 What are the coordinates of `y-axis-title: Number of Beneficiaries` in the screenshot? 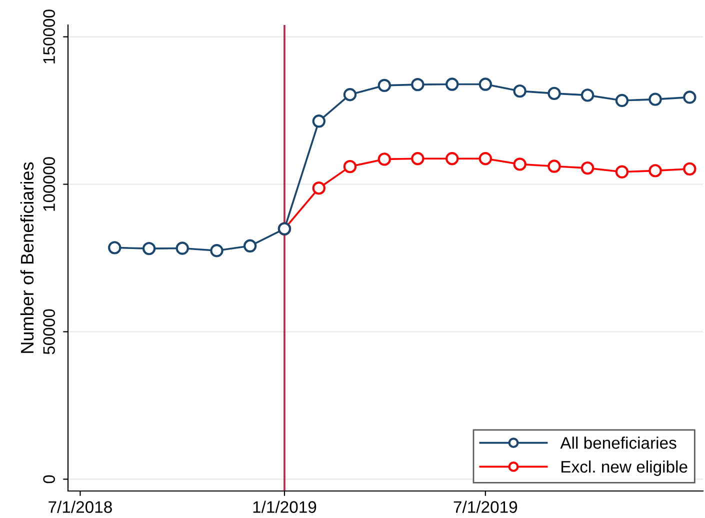 It's located at (27, 257).